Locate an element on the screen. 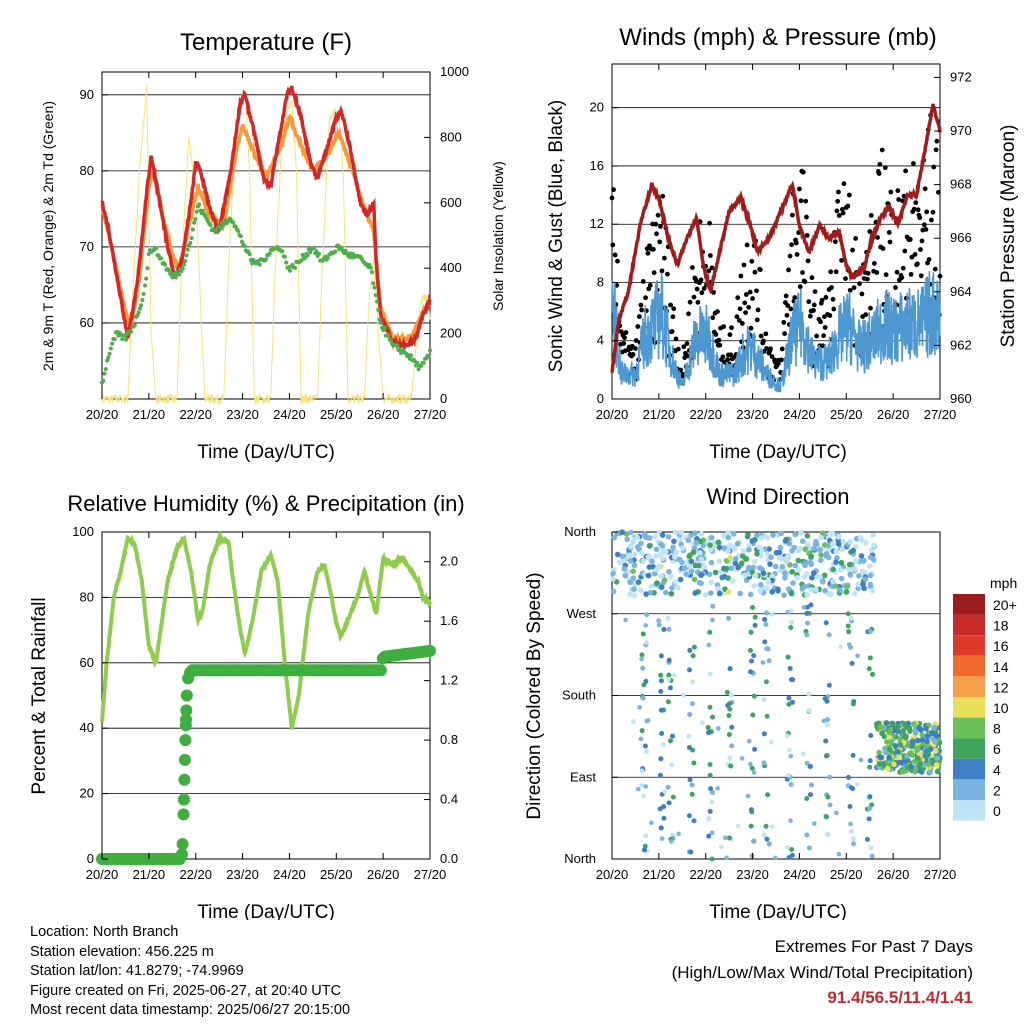 This screenshot has width=1024, height=1024. right-tick-label: 970 is located at coordinates (961, 130).